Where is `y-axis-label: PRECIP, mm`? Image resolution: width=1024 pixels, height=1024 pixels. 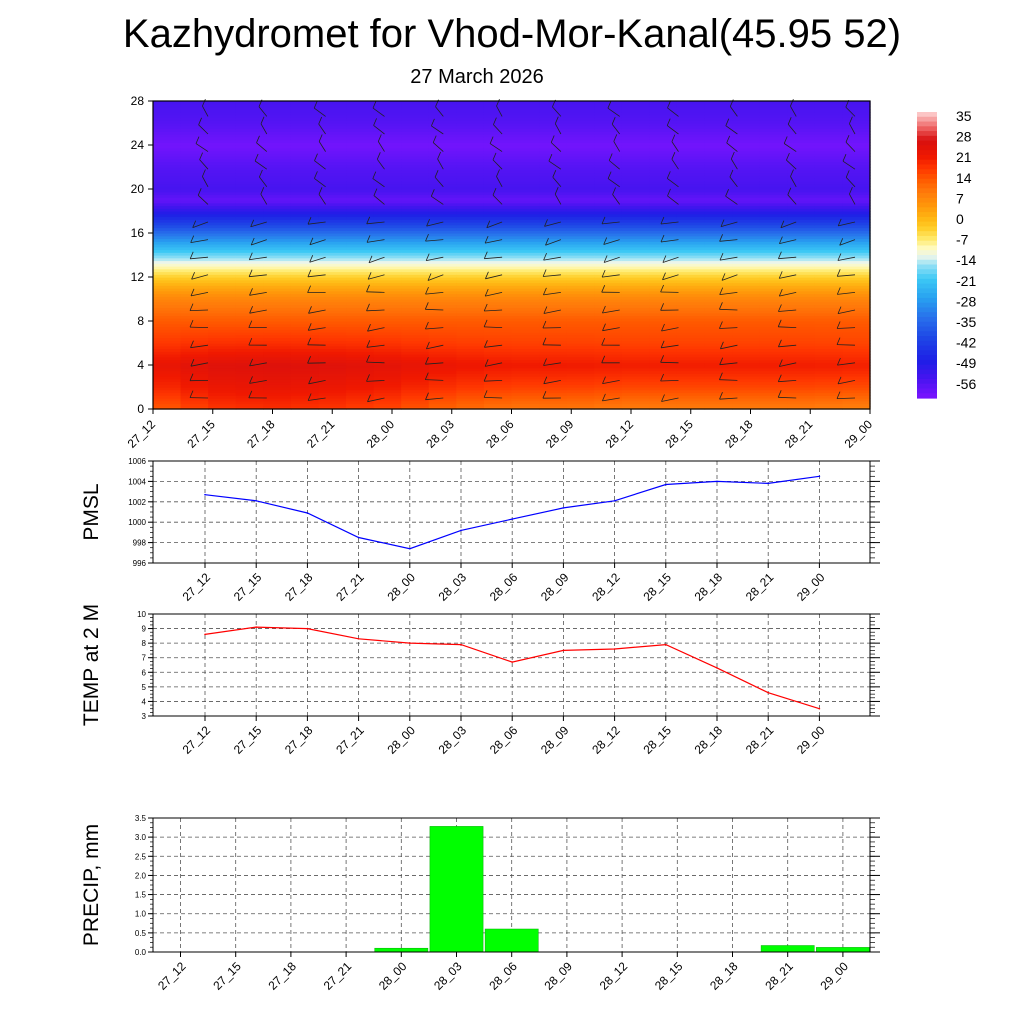 y-axis-label: PRECIP, mm is located at coordinates (91, 885).